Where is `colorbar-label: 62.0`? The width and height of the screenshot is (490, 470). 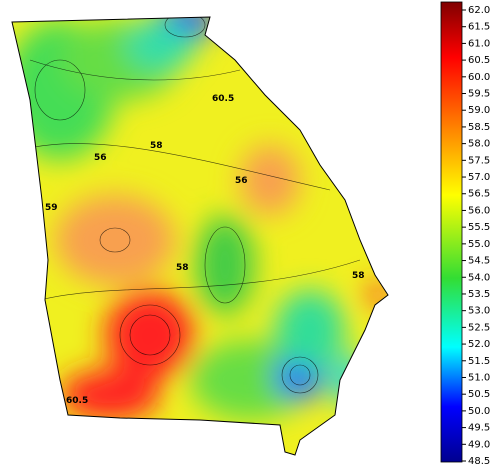 colorbar-label: 62.0 is located at coordinates (479, 10).